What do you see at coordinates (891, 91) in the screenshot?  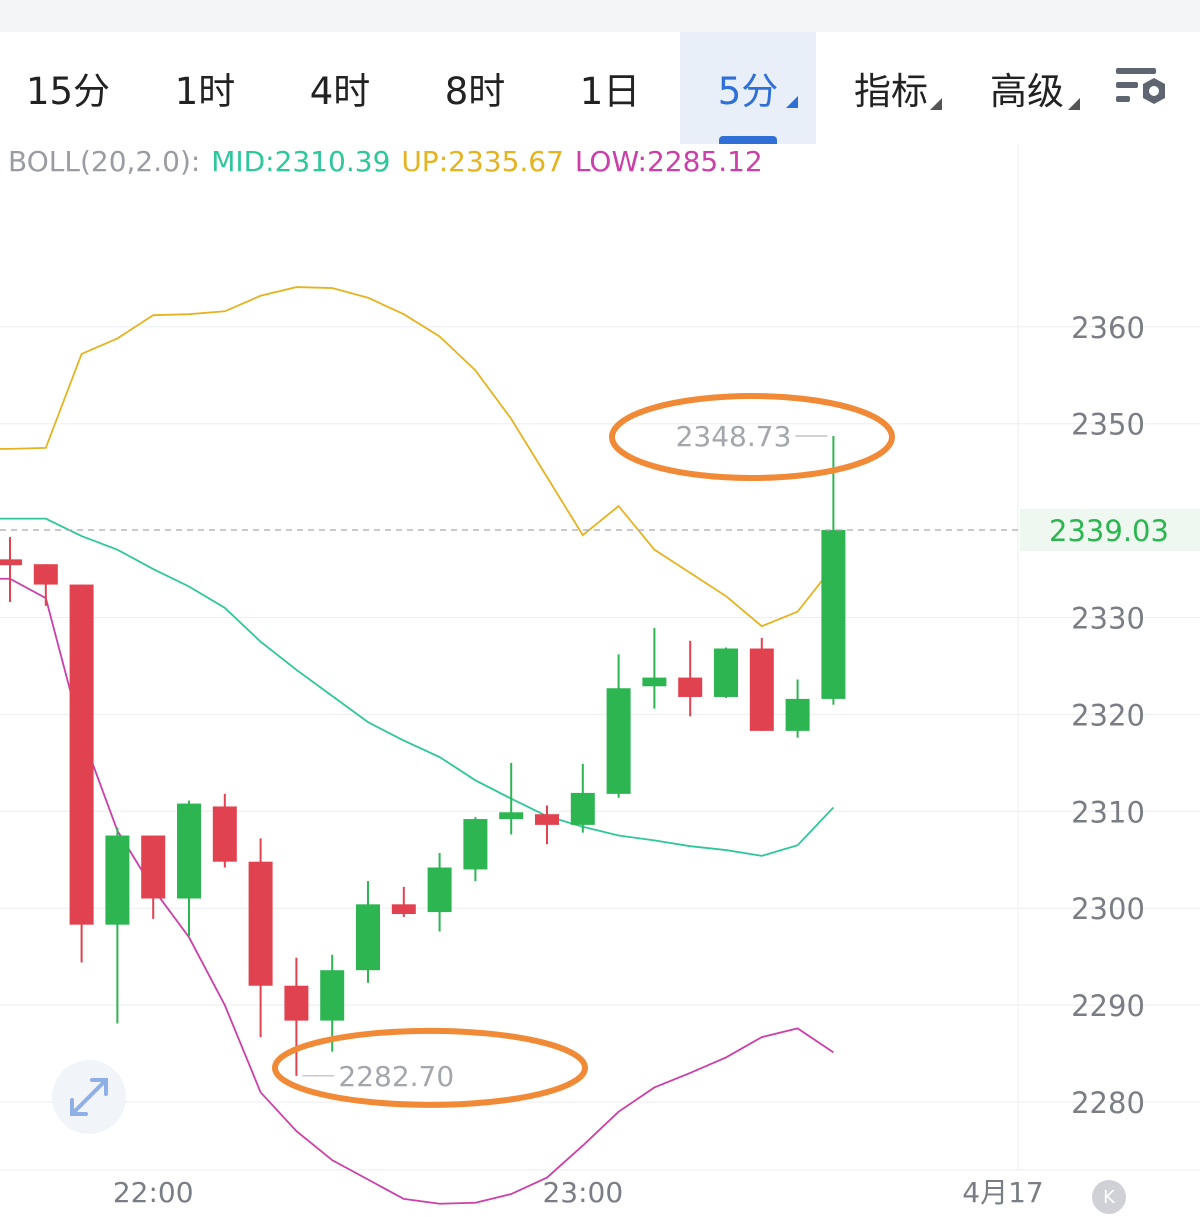 I see `tab-label: 指标` at bounding box center [891, 91].